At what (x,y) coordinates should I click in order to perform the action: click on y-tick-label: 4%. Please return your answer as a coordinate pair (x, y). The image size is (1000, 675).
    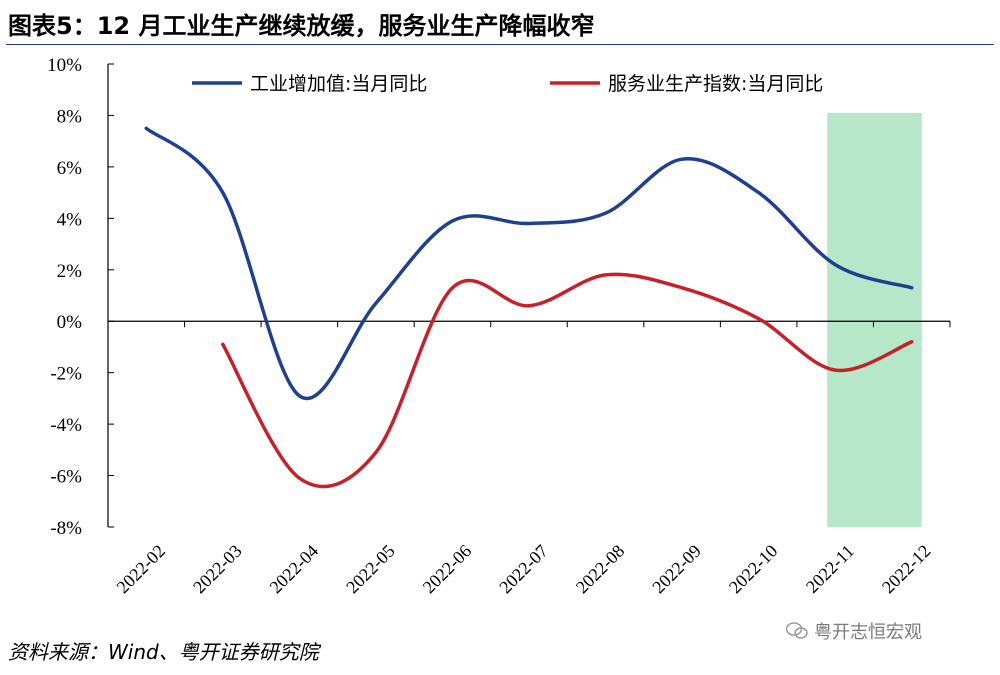
    Looking at the image, I should click on (70, 219).